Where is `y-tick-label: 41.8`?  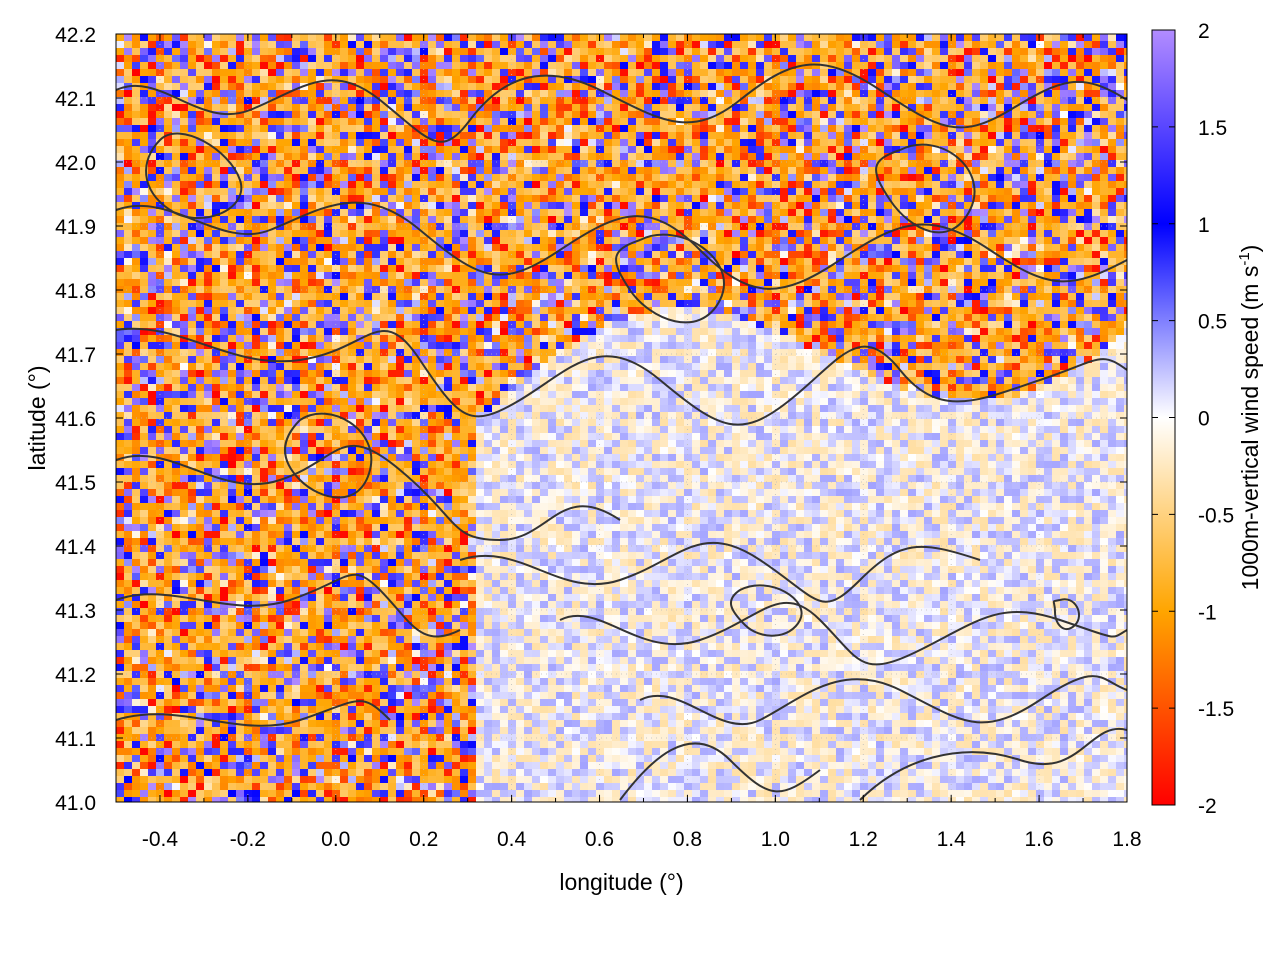 y-tick-label: 41.8 is located at coordinates (75, 291).